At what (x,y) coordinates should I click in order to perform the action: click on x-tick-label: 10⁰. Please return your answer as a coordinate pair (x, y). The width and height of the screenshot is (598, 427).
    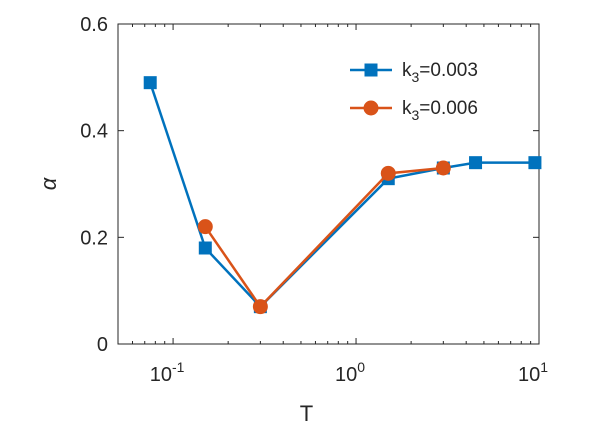
    Looking at the image, I should click on (350, 372).